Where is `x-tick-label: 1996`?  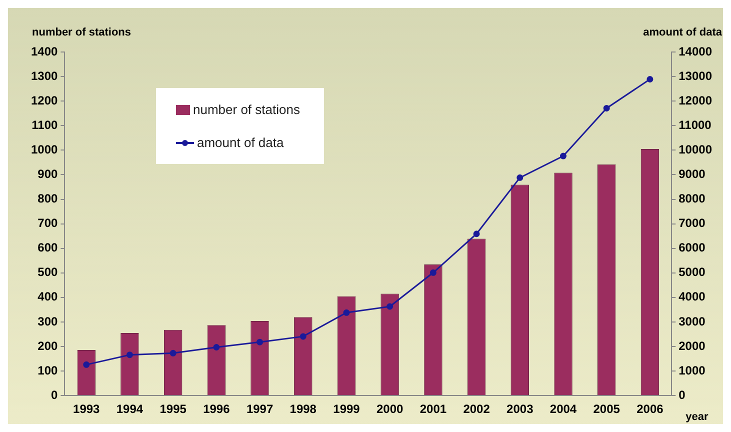 x-tick-label: 1996 is located at coordinates (216, 409).